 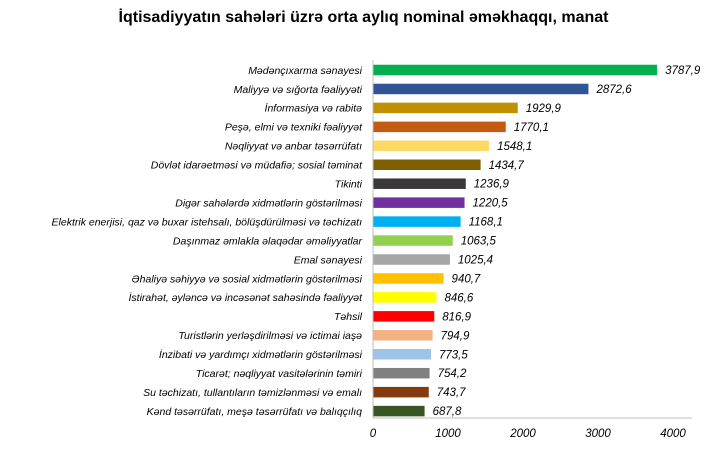 What do you see at coordinates (514, 147) in the screenshot?
I see `value-label: 1548,1` at bounding box center [514, 147].